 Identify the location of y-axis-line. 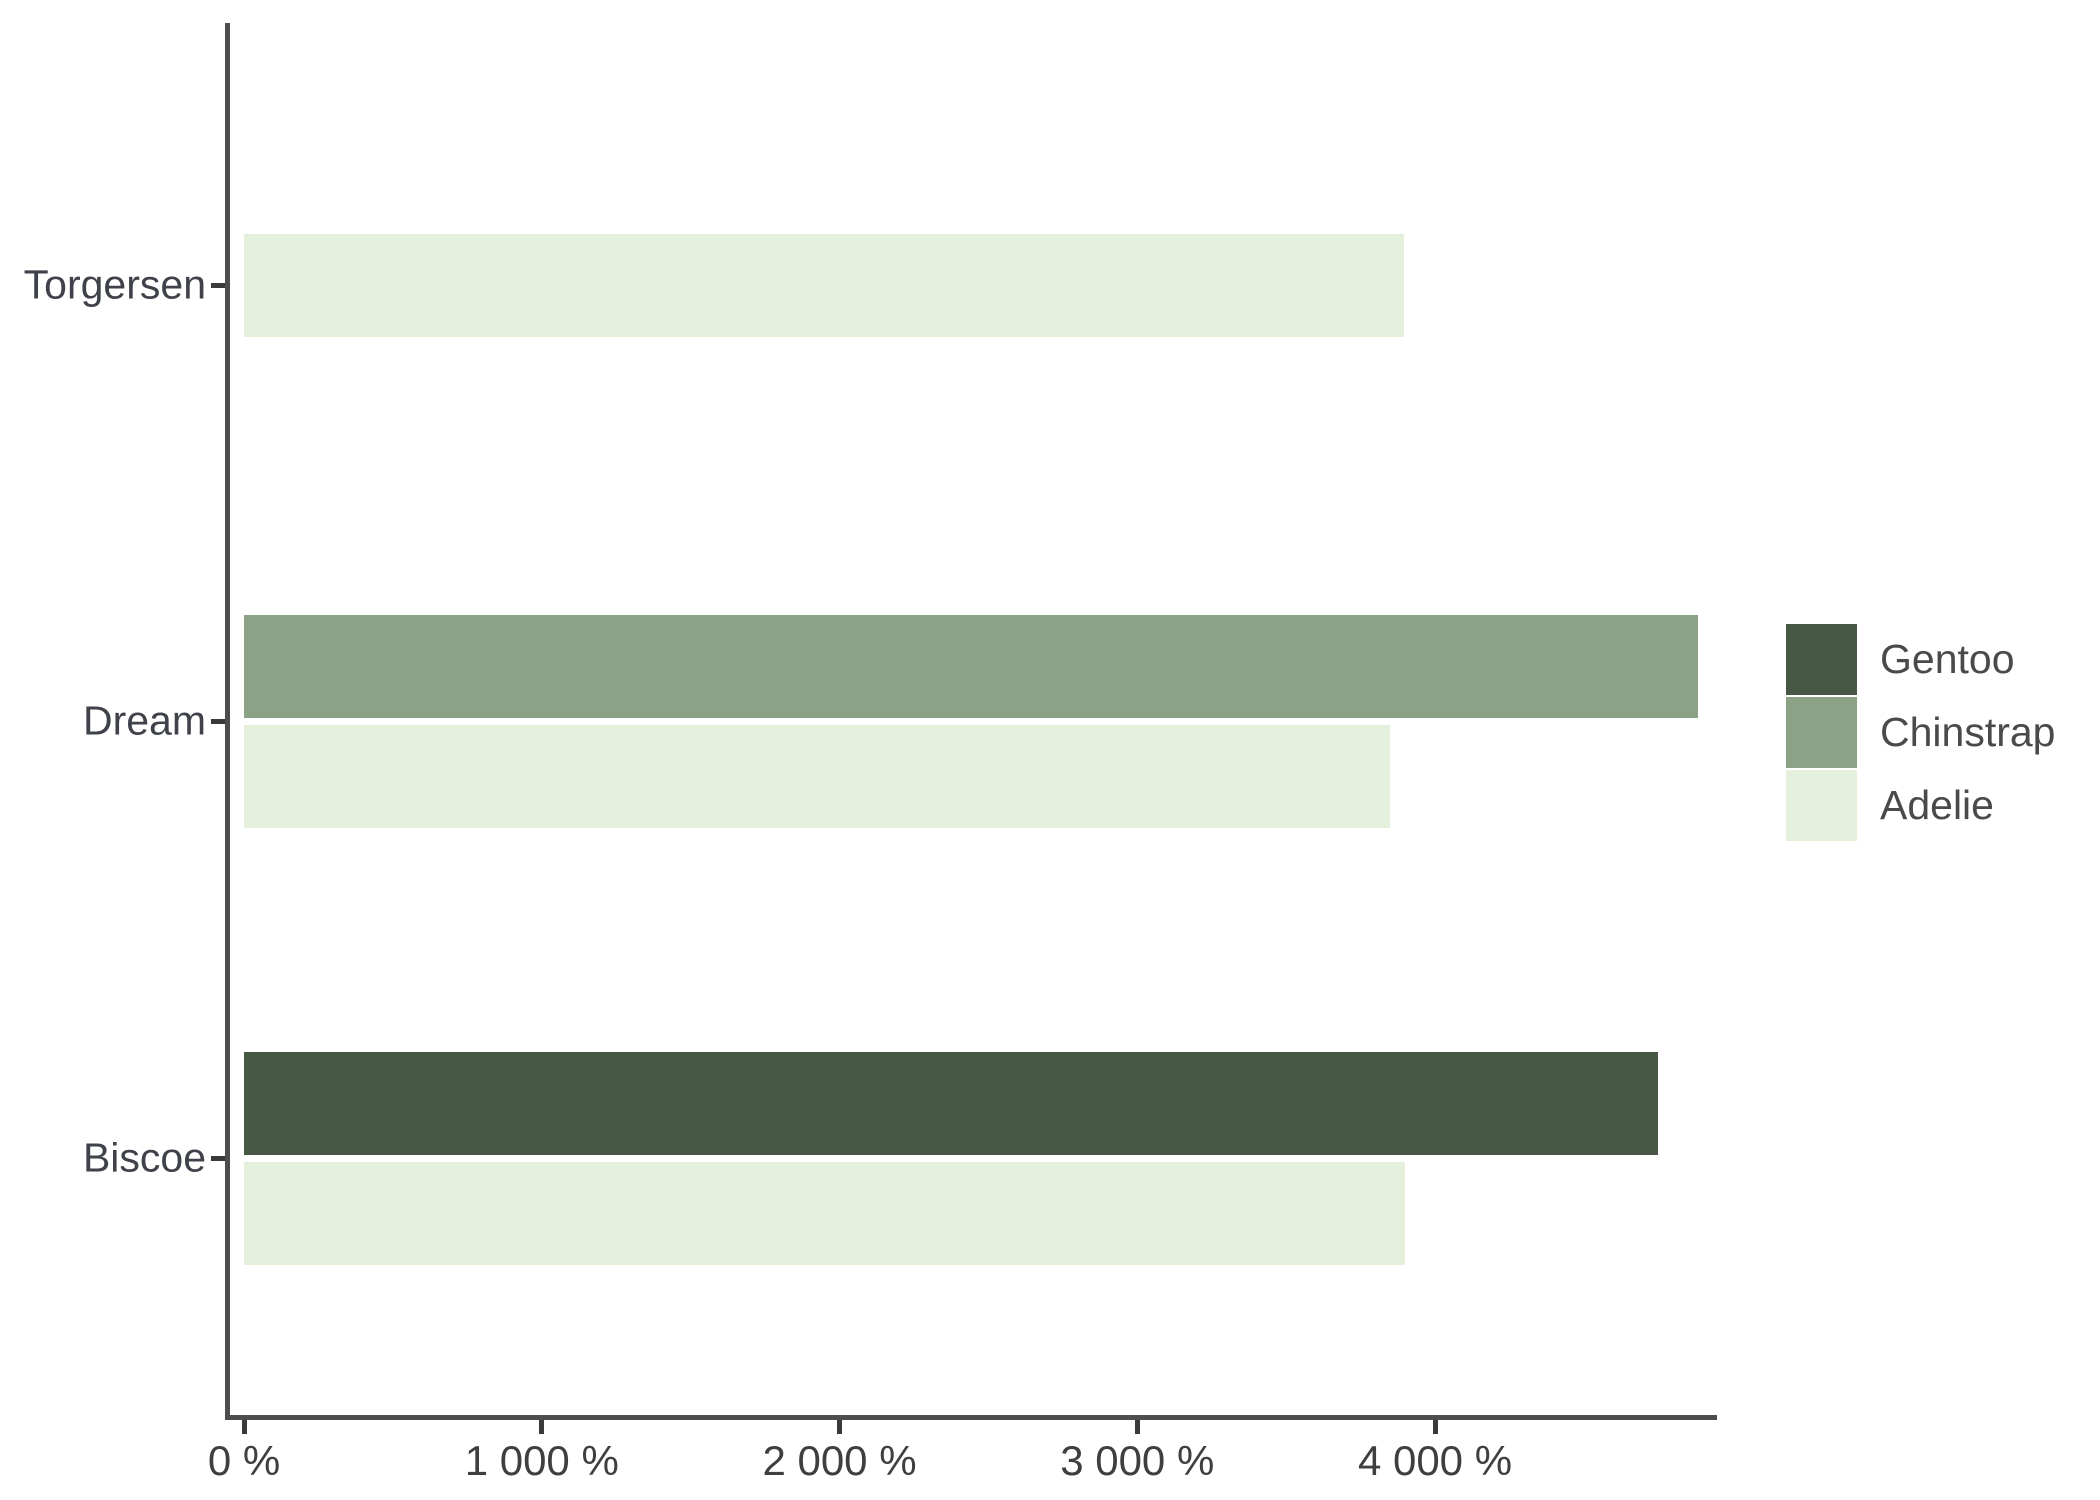
(227, 721).